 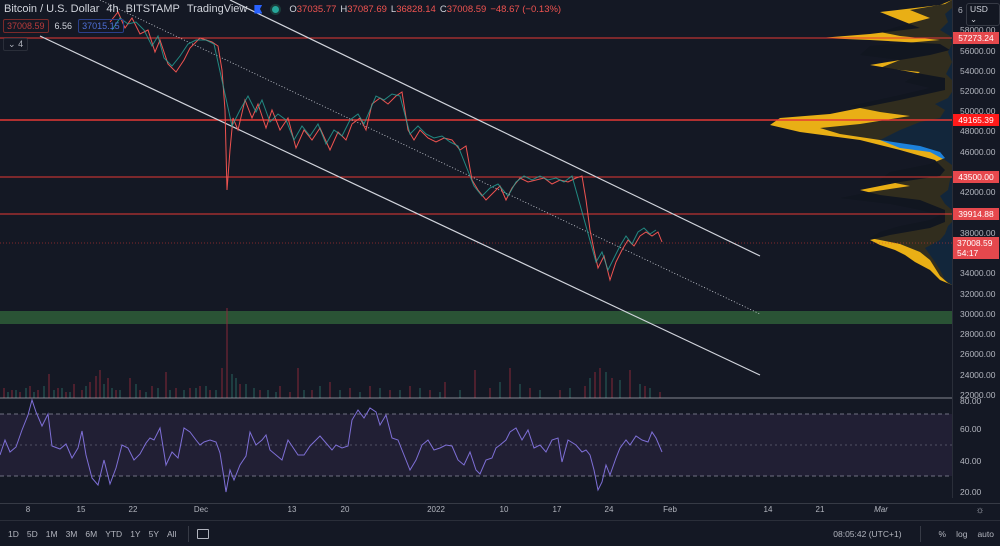 What do you see at coordinates (133, 509) in the screenshot?
I see `time-label: 22` at bounding box center [133, 509].